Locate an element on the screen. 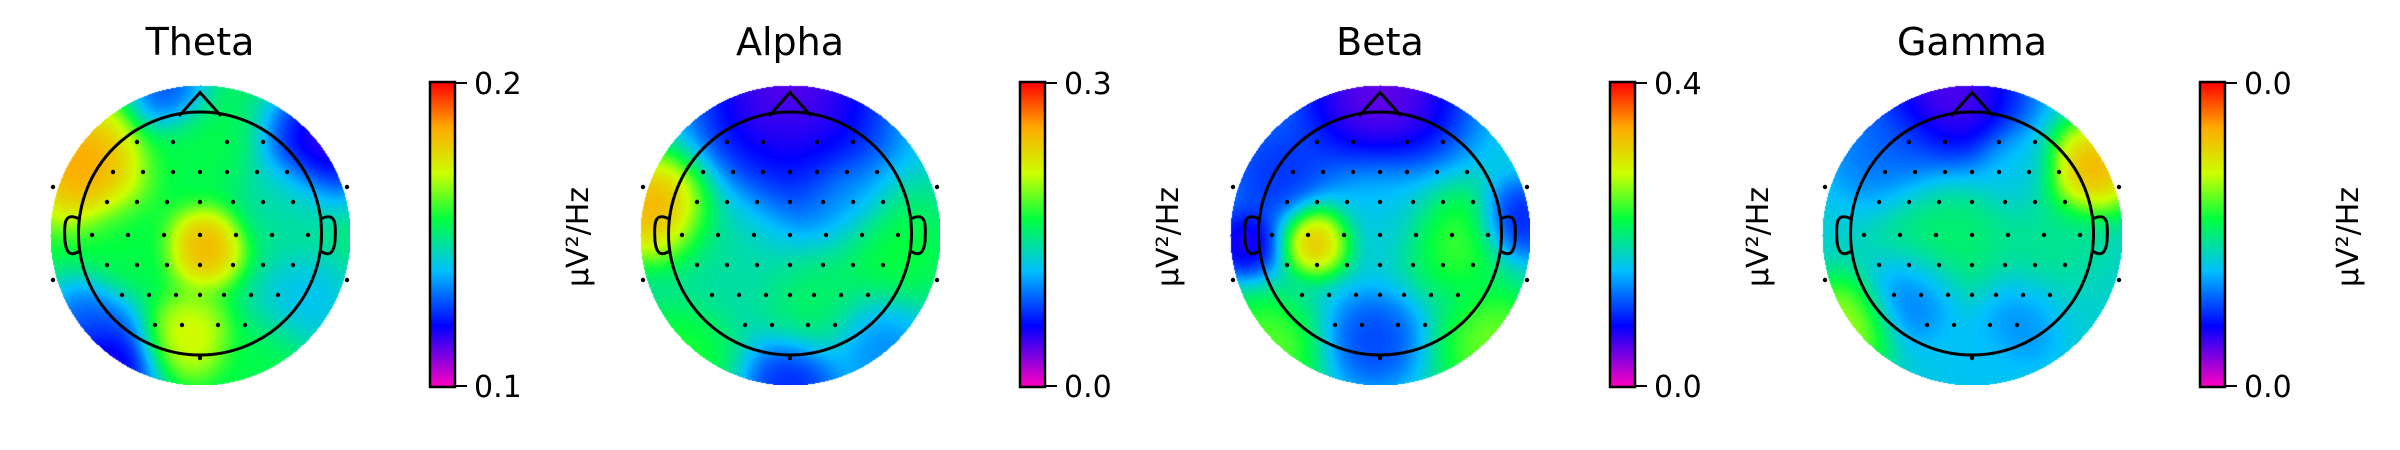  colorbar-max-label: 0.4 is located at coordinates (1678, 84).